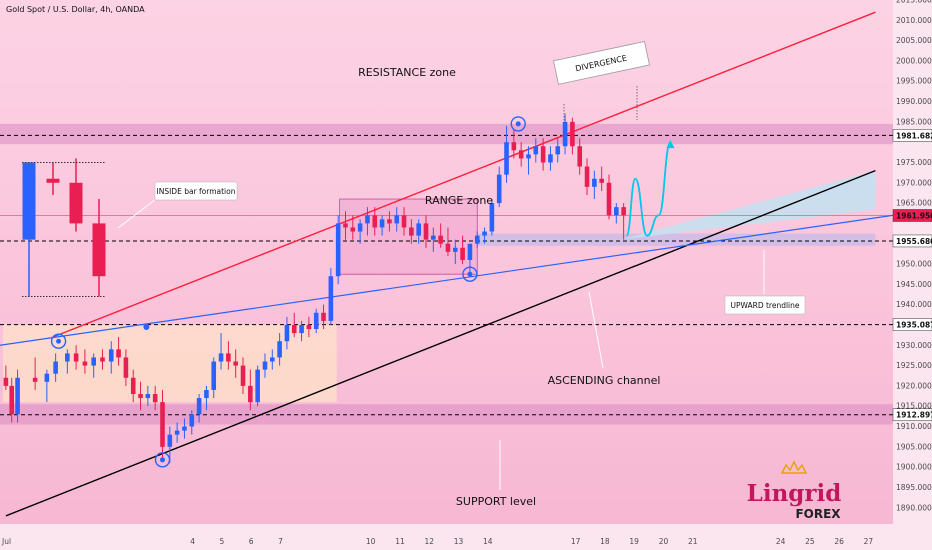 Image resolution: width=932 pixels, height=550 pixels. Describe the element at coordinates (251, 541) in the screenshot. I see `time-tick-label: 6` at that location.